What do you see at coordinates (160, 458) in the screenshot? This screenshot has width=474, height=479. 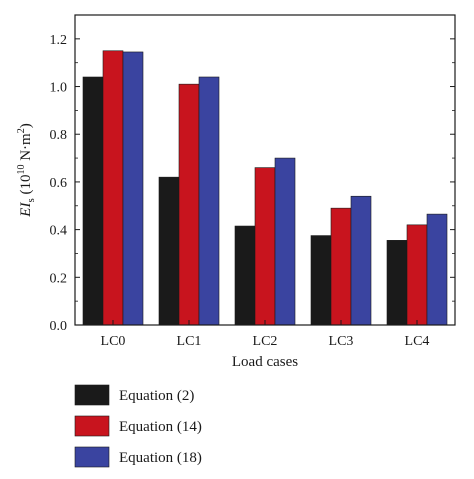 I see `legend-label-2: Equation (18)` at bounding box center [160, 458].